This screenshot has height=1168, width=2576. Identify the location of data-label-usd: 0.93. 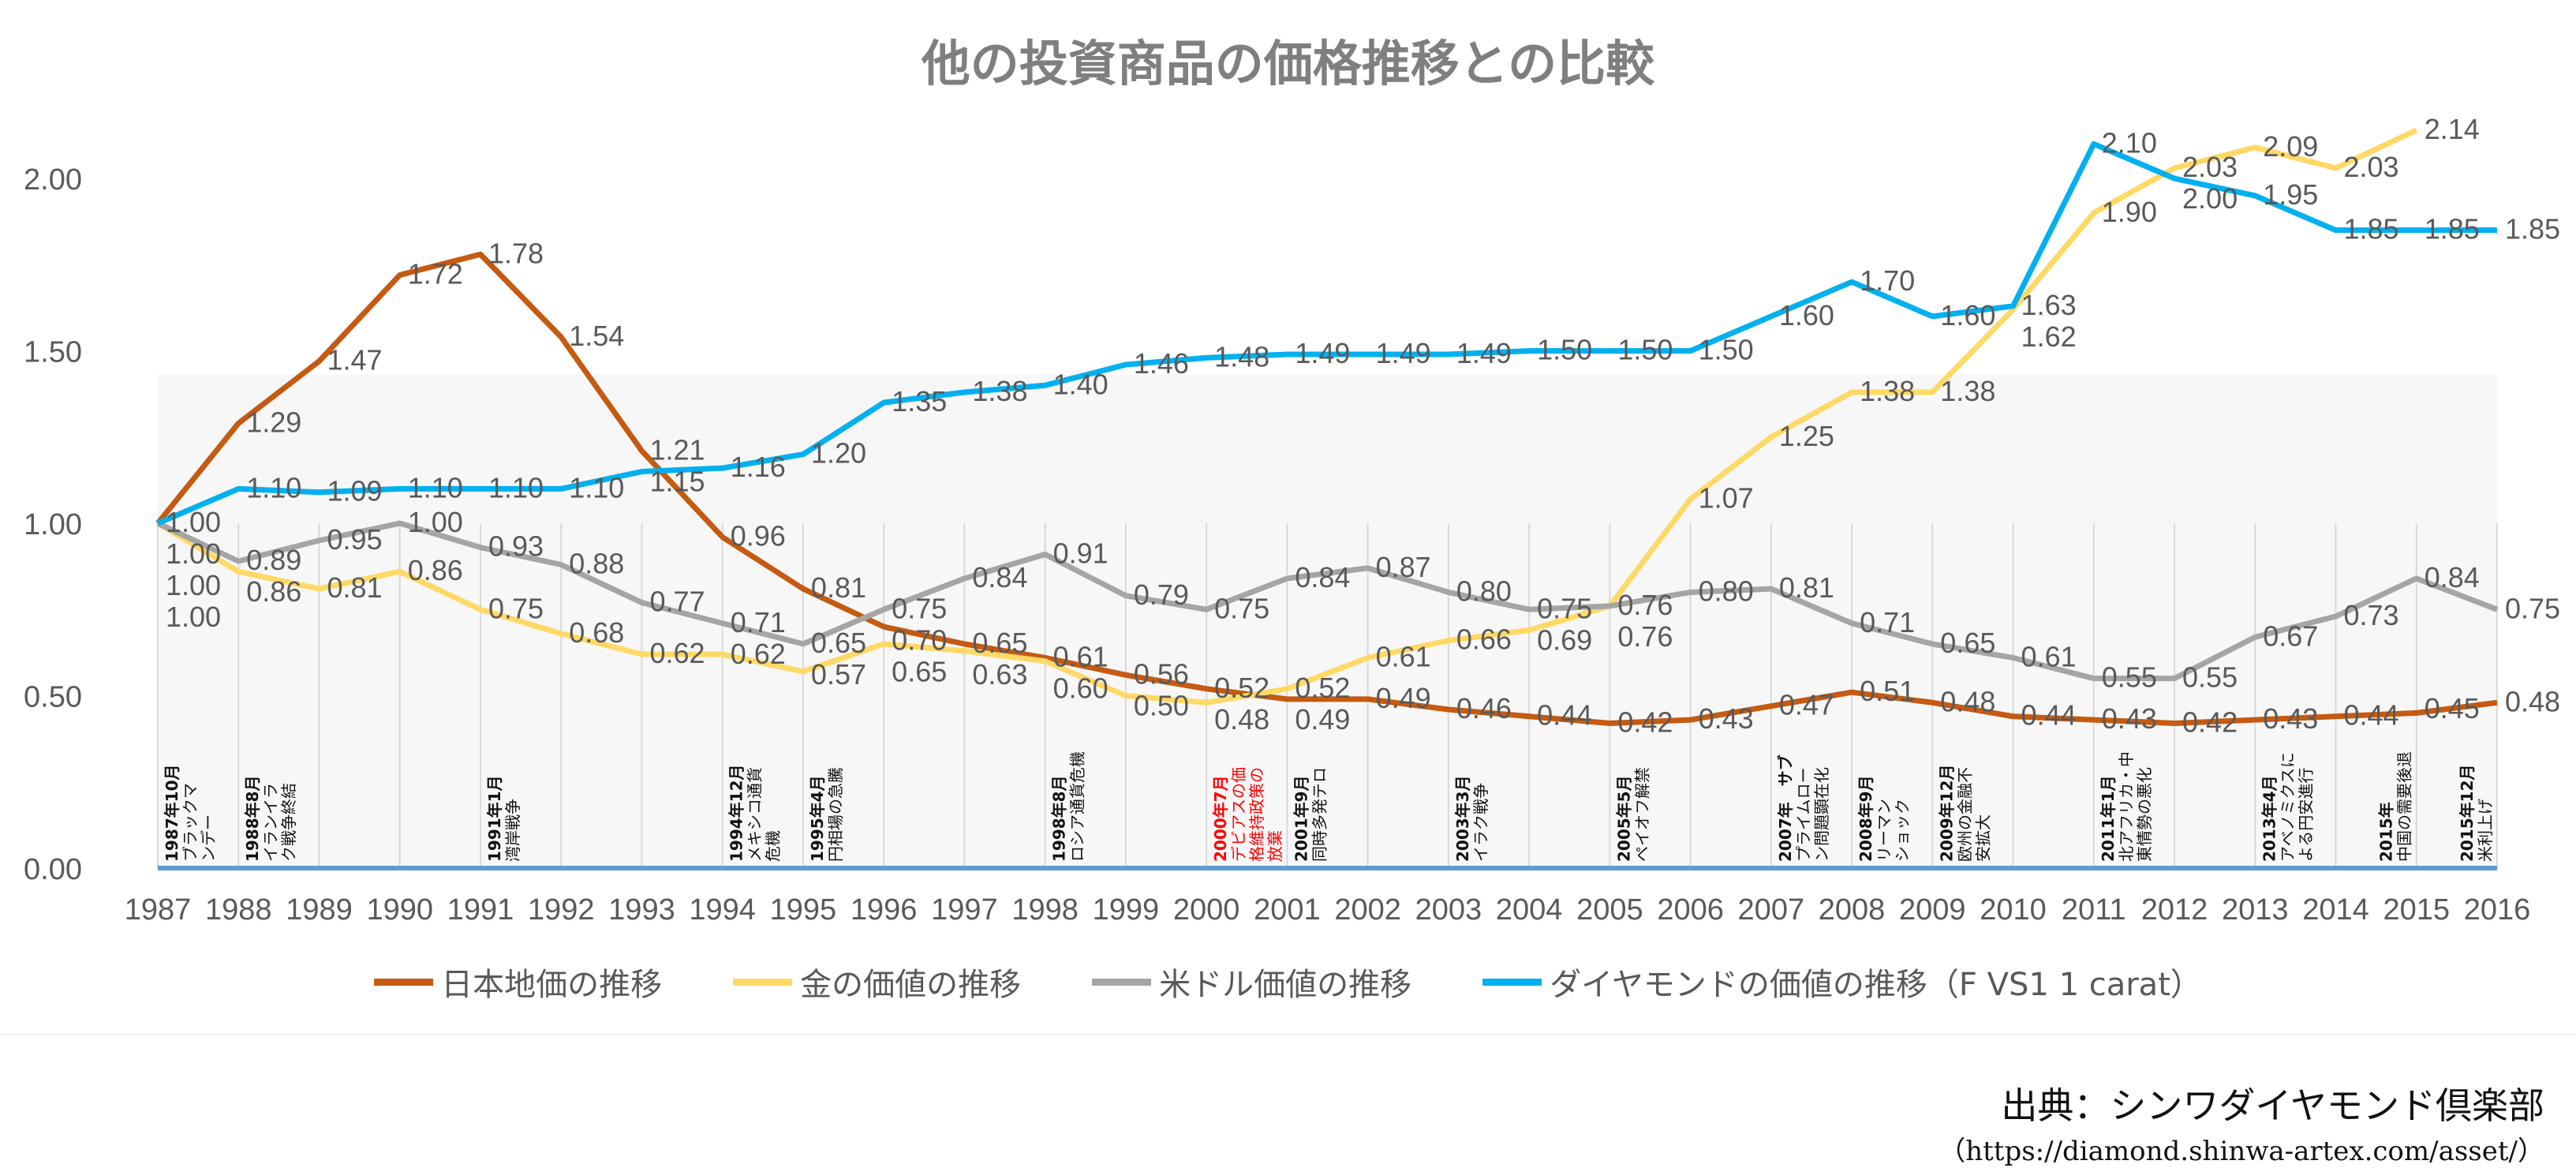
(516, 546).